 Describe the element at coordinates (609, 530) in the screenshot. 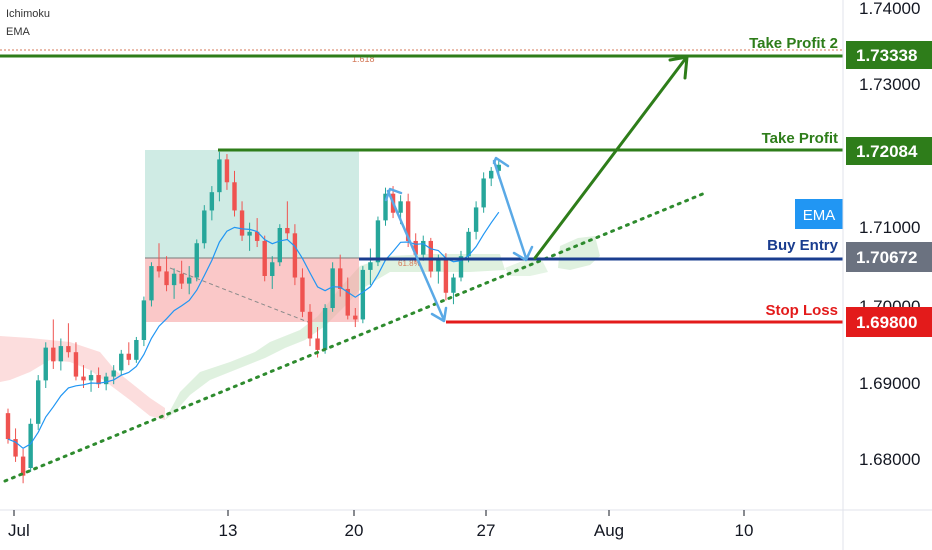

I see `x-tick: Aug` at that location.